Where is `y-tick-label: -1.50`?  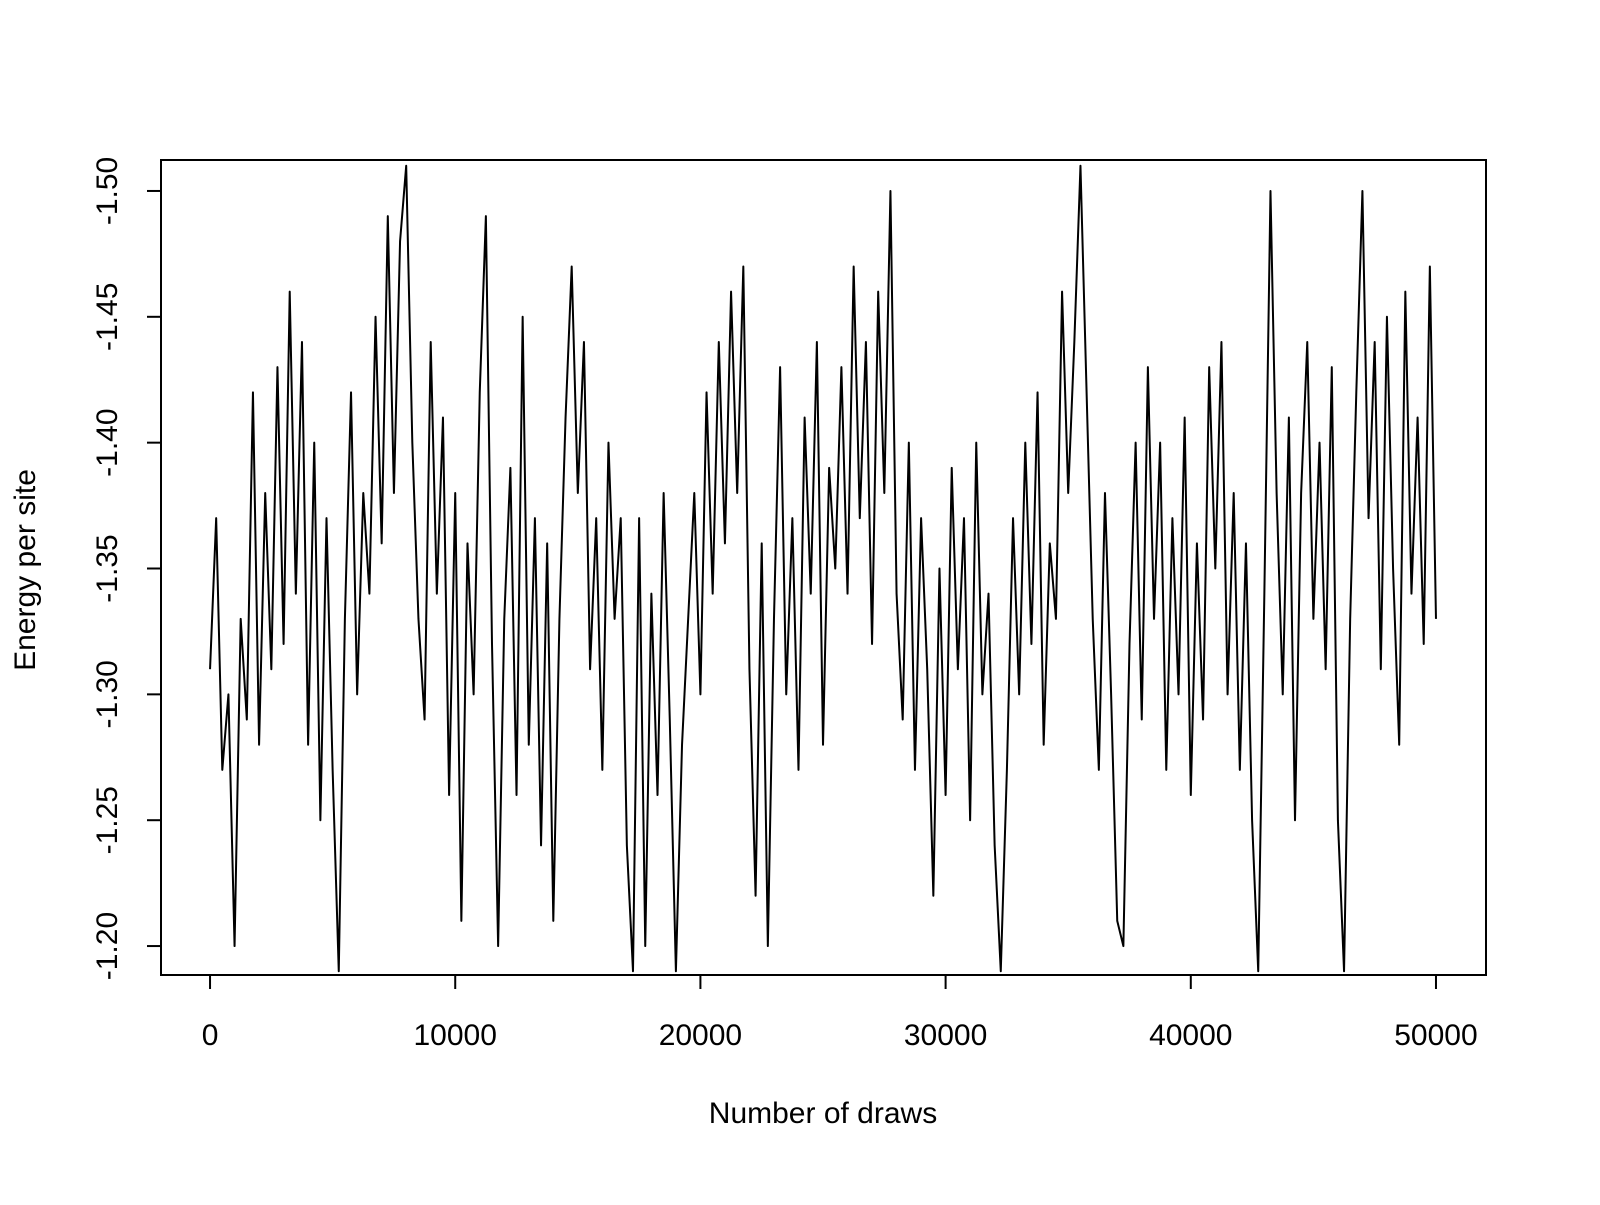 y-tick-label: -1.50 is located at coordinates (107, 191).